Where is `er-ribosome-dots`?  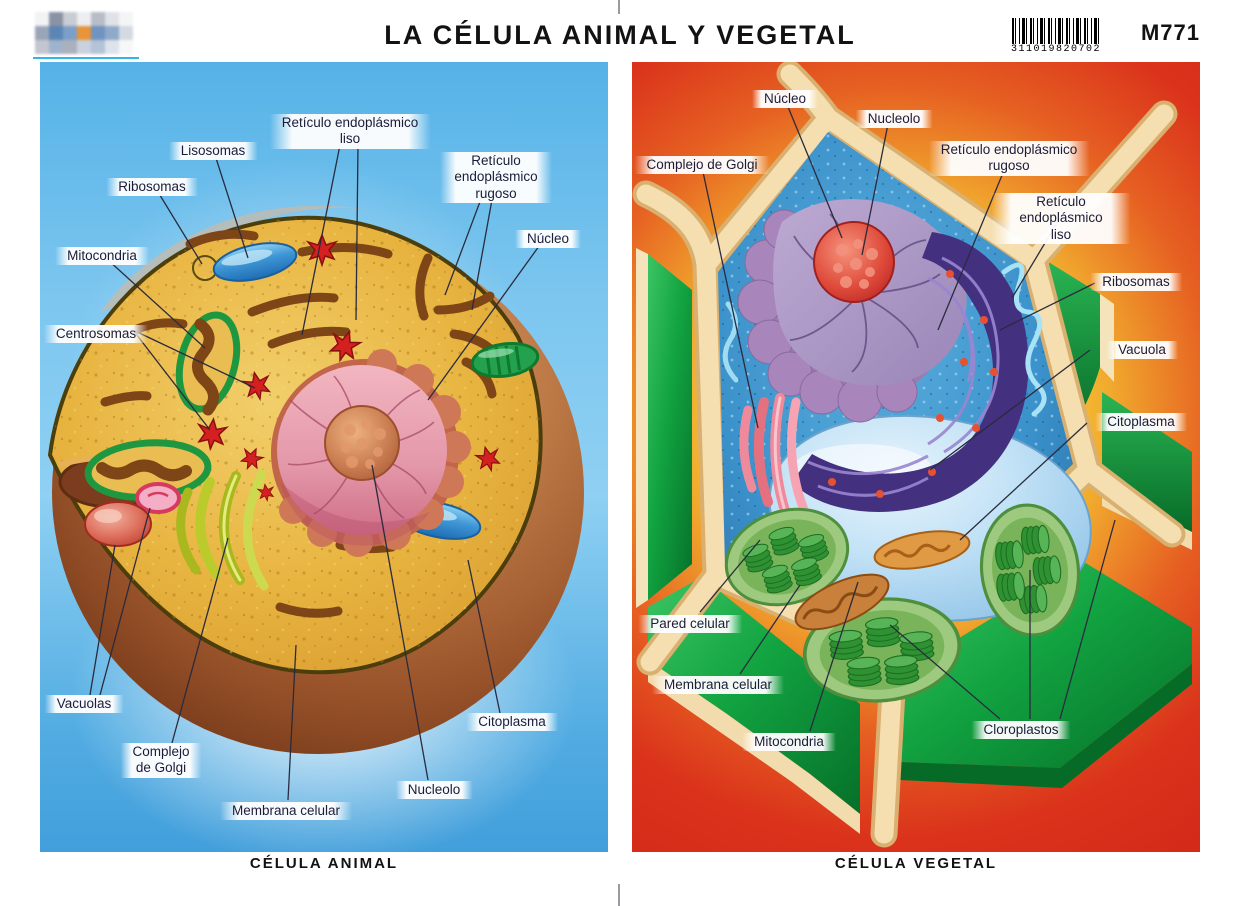 er-ribosome-dots is located at coordinates (913, 384).